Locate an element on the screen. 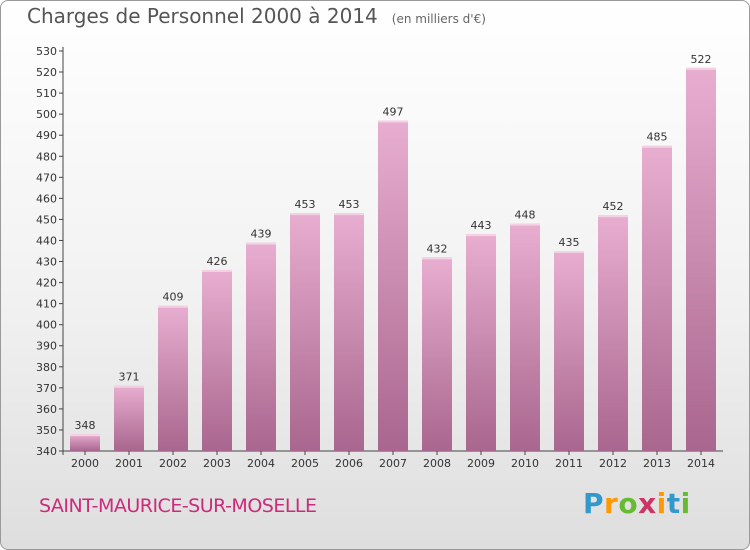 This screenshot has height=550, width=750. y-tick-label: 390 is located at coordinates (46, 346).